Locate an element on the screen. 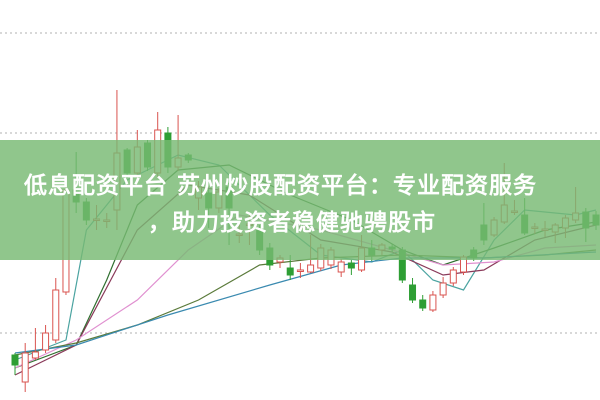 Image resolution: width=600 pixels, height=400 pixels. title-line-2: ，助力投资者稳健驰骋股市 is located at coordinates (292, 223).